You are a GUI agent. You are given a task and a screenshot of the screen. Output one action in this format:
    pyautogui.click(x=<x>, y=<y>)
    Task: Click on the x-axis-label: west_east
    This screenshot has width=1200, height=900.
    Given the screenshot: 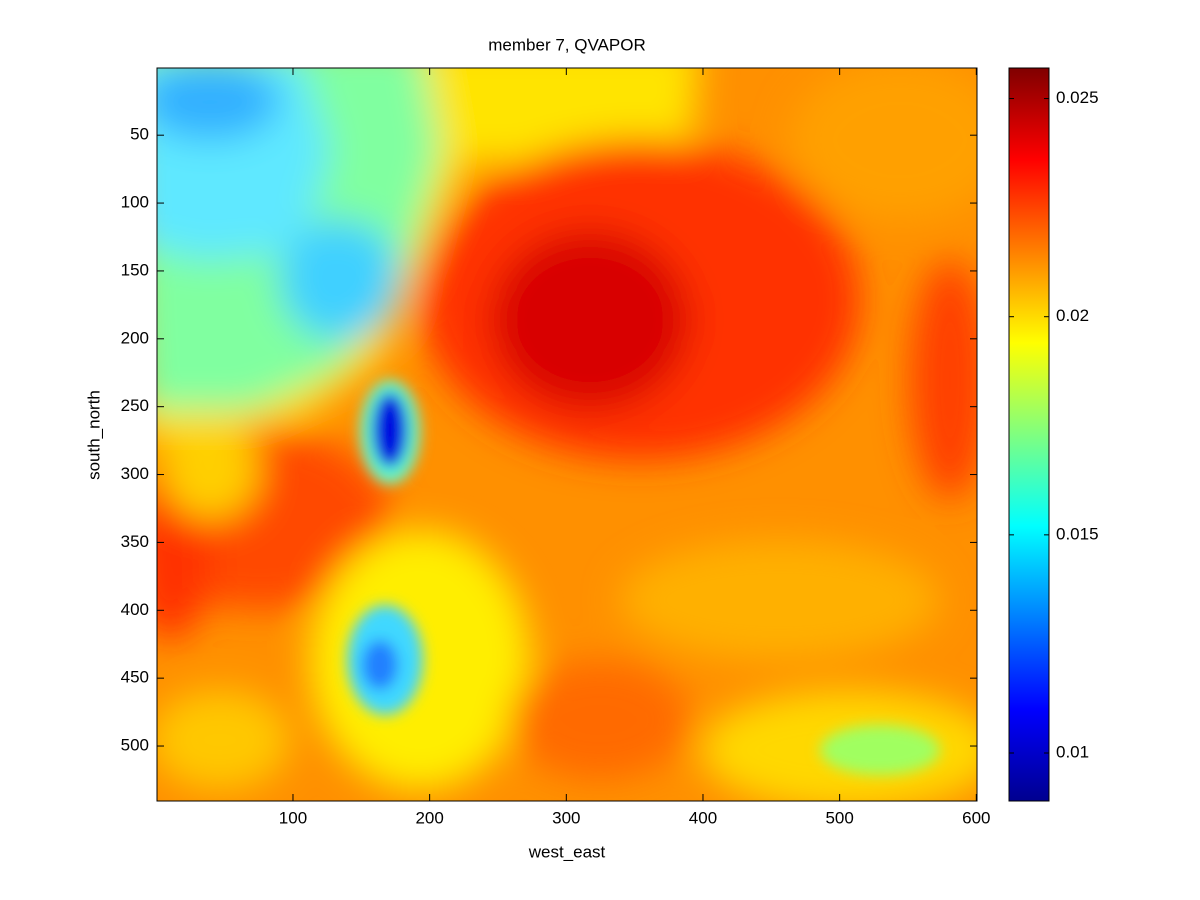 What is the action you would take?
    pyautogui.click(x=567, y=851)
    